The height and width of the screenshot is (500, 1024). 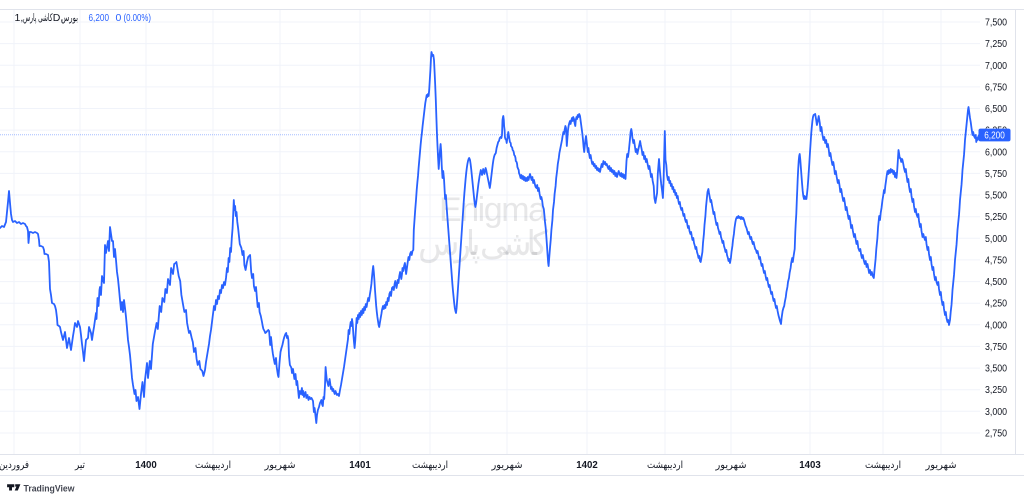 What do you see at coordinates (996, 239) in the screenshot?
I see `svg-text: 5,000` at bounding box center [996, 239].